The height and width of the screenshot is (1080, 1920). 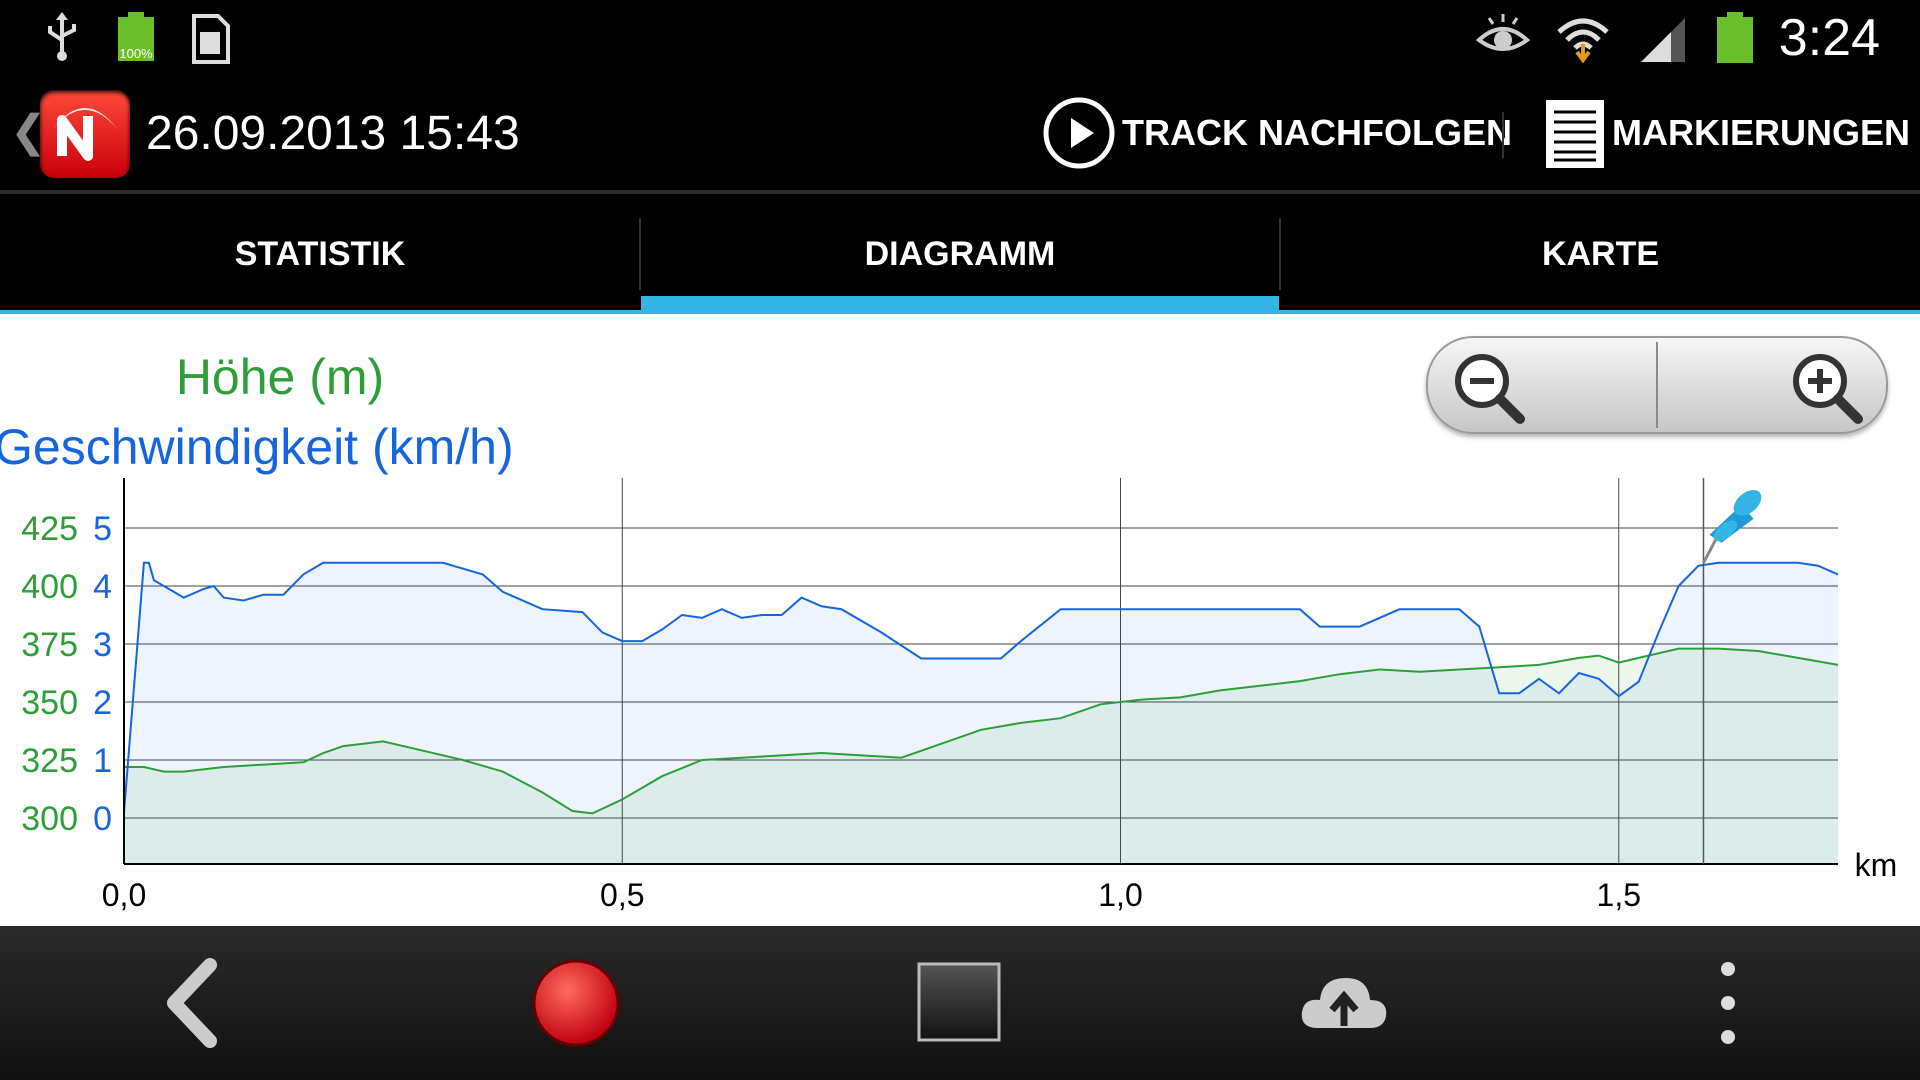 I want to click on cloud-upload-icon, so click(x=1344, y=1003).